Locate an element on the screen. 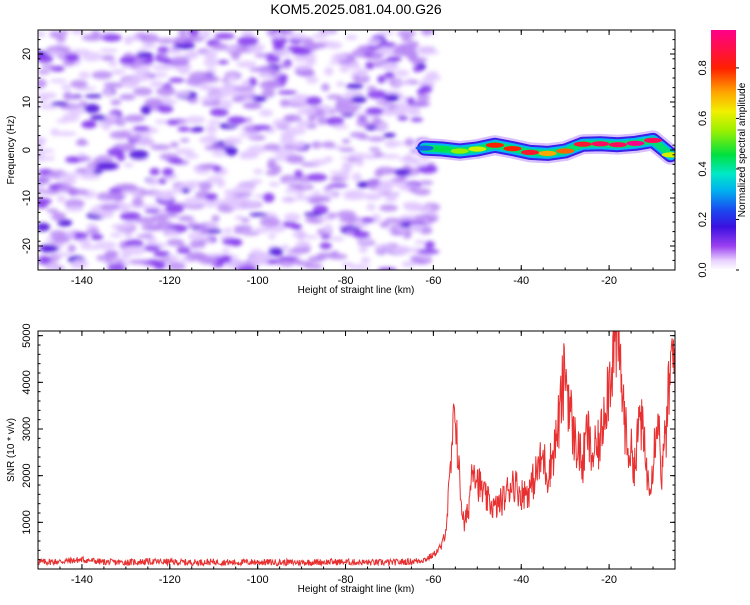 This screenshot has height=605, width=750. colorbar-tick-label: 0.0 is located at coordinates (703, 269).